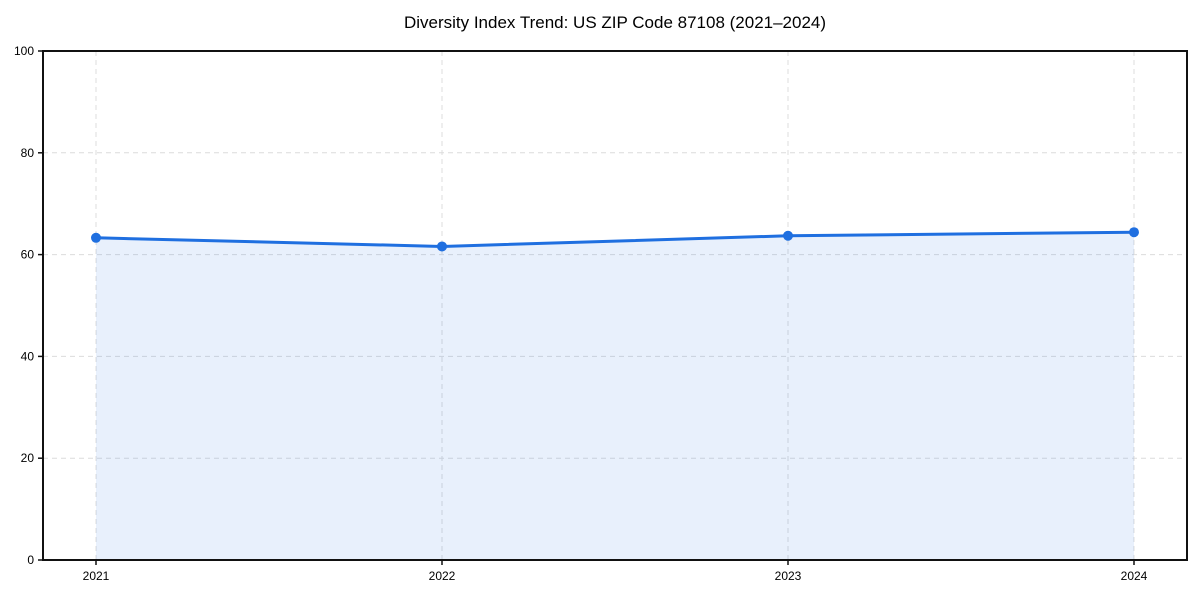  I want to click on x-tick-label: 2022, so click(442, 576).